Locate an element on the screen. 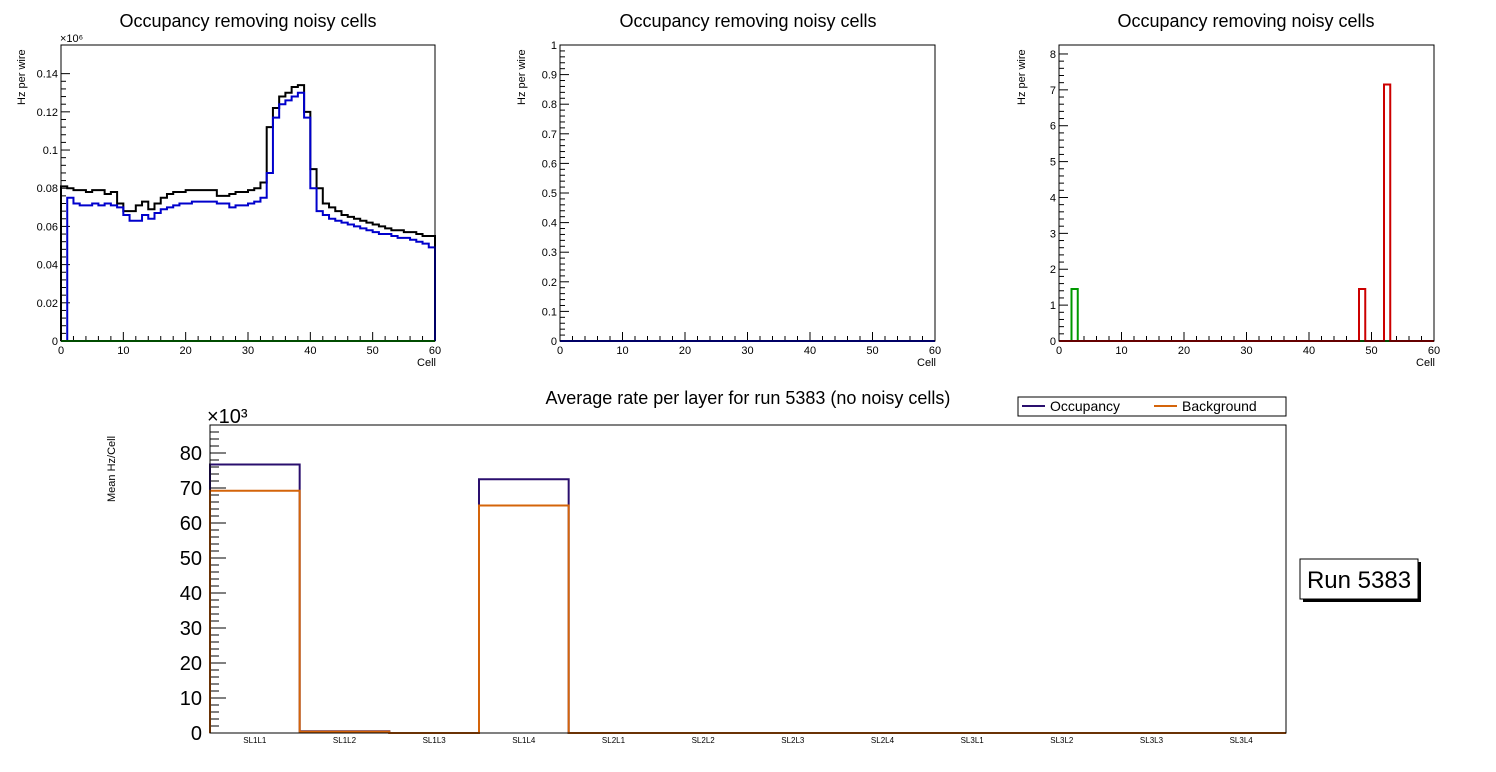  y-tick-label: 0.8 is located at coordinates (549, 105).